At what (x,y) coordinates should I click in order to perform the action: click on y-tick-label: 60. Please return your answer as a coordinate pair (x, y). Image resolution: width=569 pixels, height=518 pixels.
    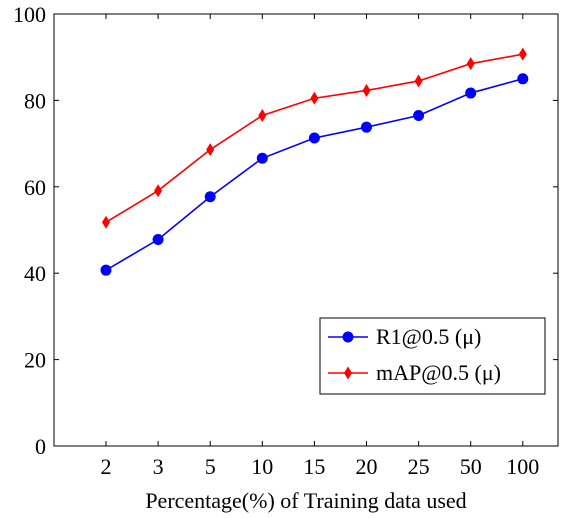
    Looking at the image, I should click on (35, 187).